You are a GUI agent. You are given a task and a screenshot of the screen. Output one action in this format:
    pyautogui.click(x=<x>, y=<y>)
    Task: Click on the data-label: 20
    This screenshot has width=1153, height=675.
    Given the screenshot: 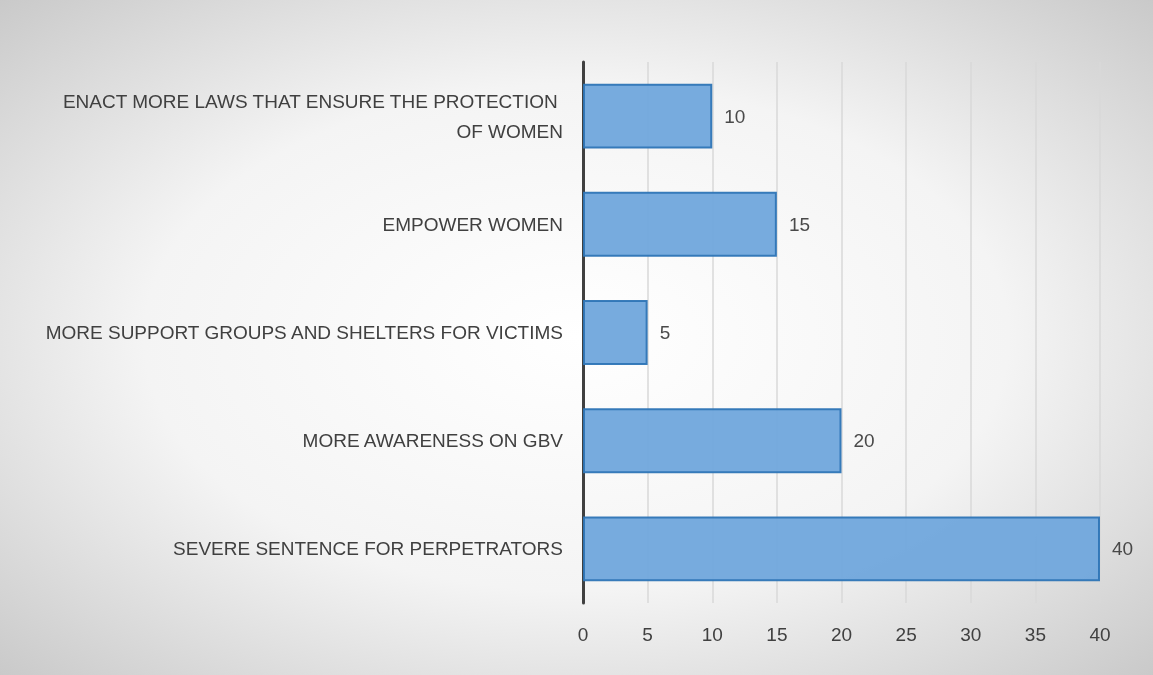 What is the action you would take?
    pyautogui.click(x=864, y=441)
    